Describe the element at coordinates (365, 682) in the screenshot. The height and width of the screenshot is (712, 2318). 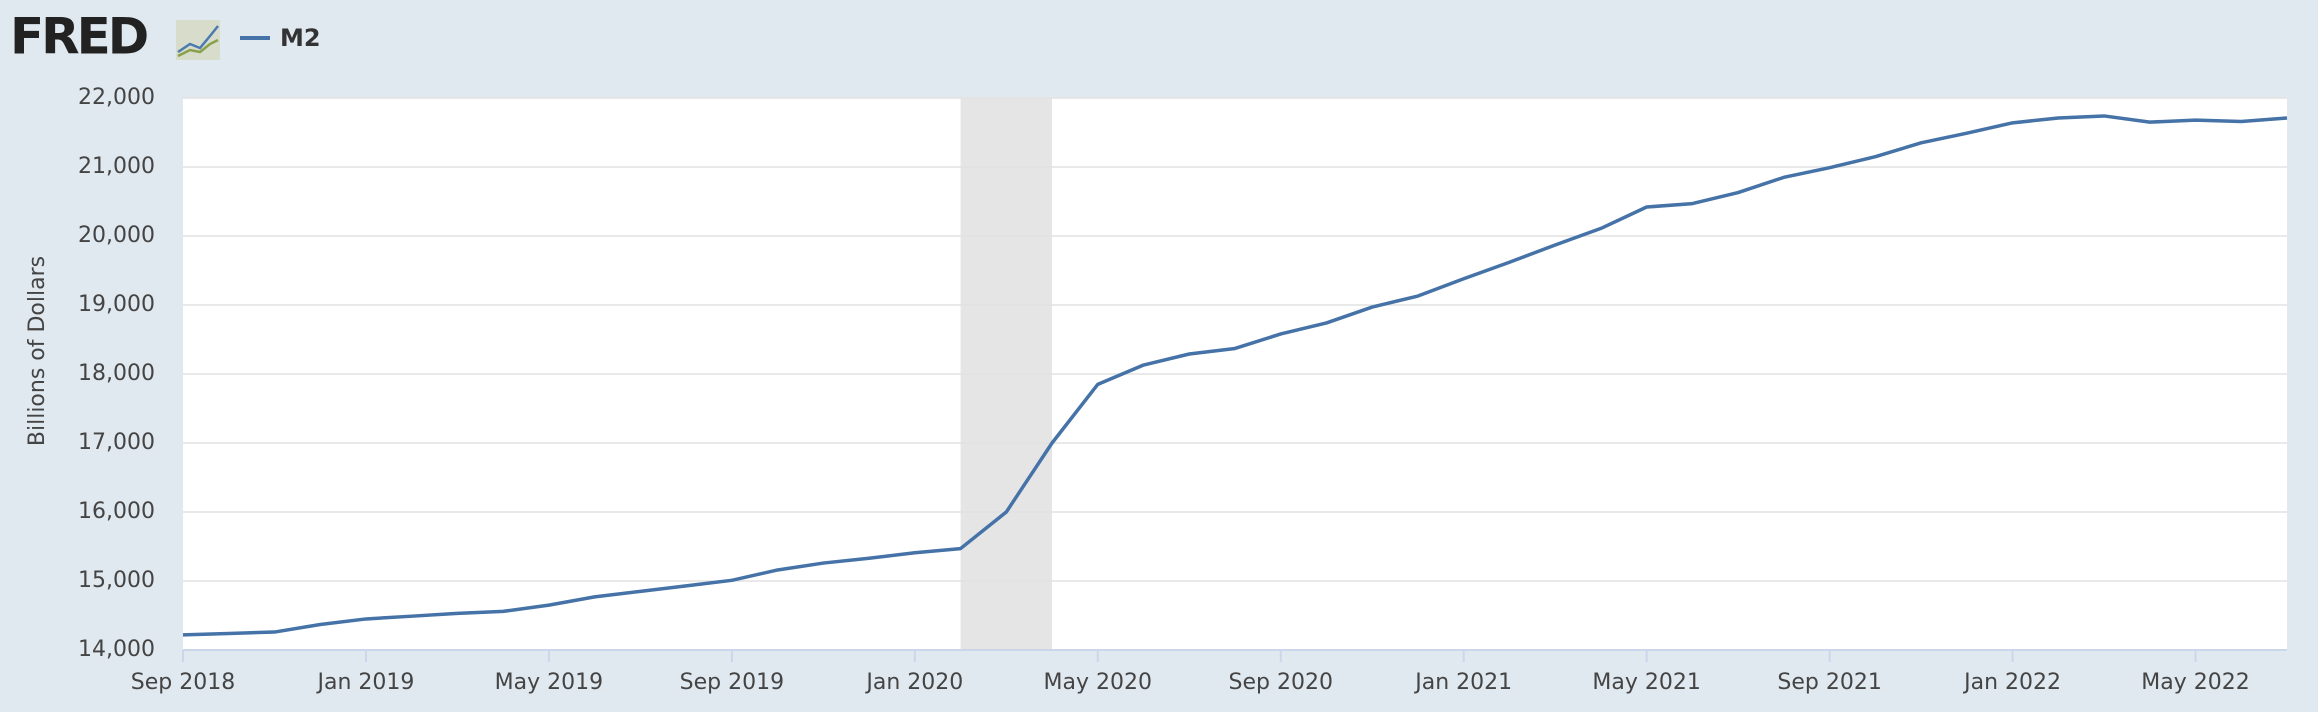
I see `x-tick-label: Jan 2019` at that location.